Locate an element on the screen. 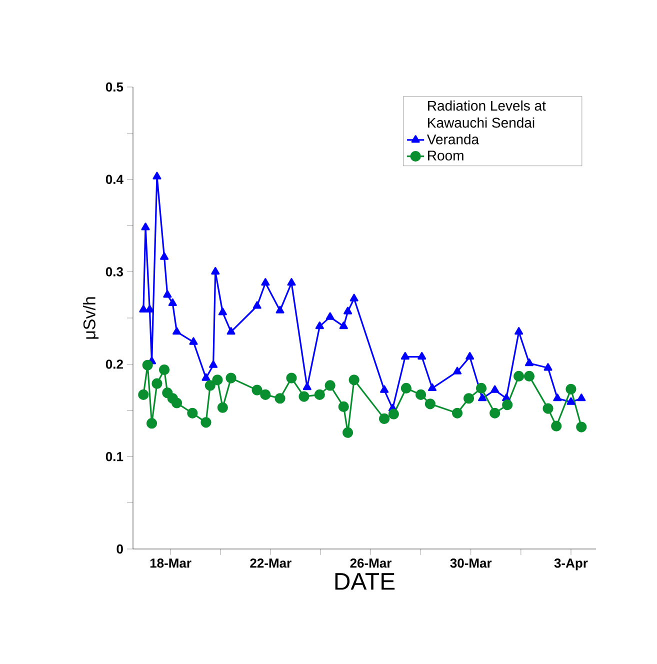 The image size is (657, 664). y-axis-title: μSv/h is located at coordinates (90, 318).